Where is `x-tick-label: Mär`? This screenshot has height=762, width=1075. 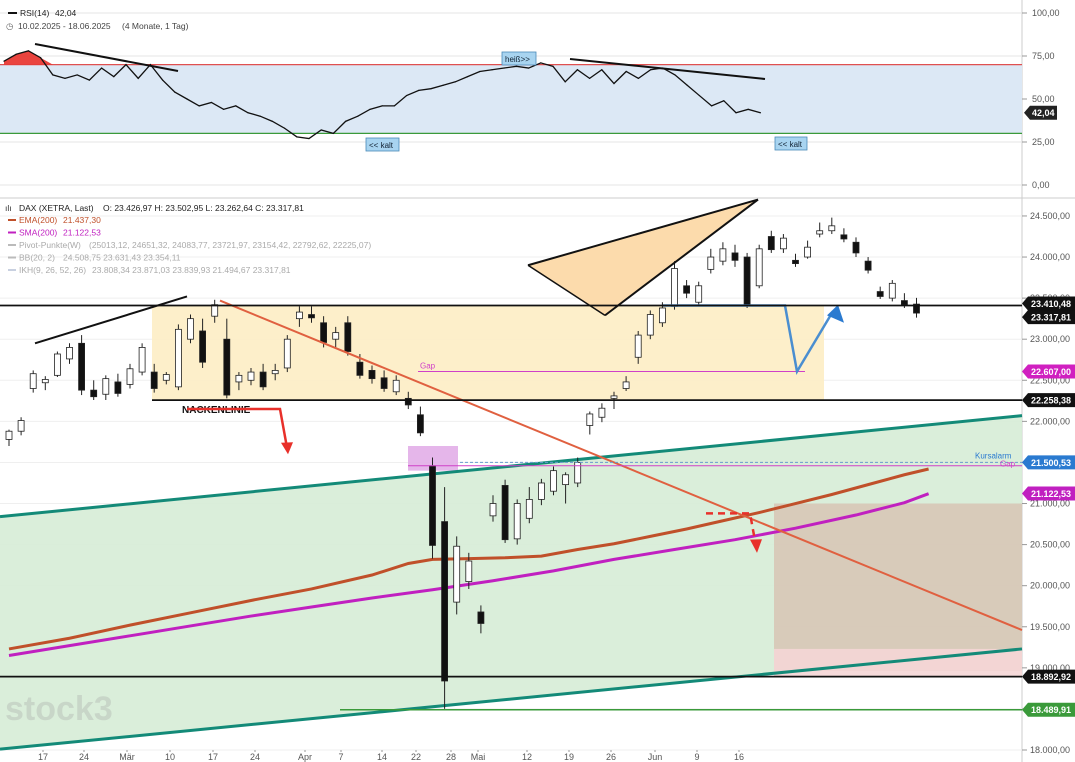 x-tick-label: Mär is located at coordinates (127, 757).